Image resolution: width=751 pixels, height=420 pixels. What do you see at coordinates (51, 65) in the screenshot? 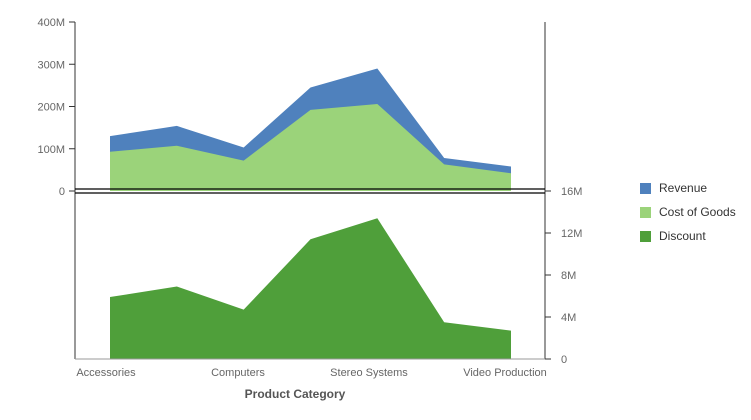
I see `top-y-tick-label: 300M` at bounding box center [51, 65].